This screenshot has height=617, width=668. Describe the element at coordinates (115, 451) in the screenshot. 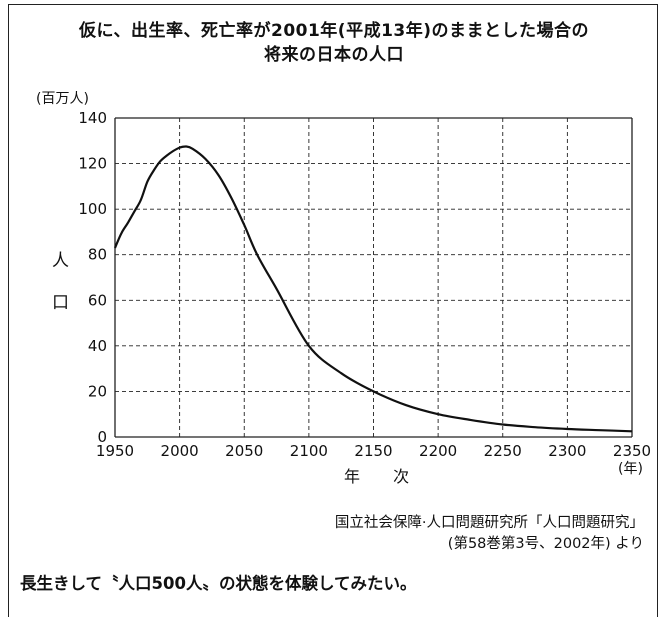

I see `x-tick-label: 1950` at that location.